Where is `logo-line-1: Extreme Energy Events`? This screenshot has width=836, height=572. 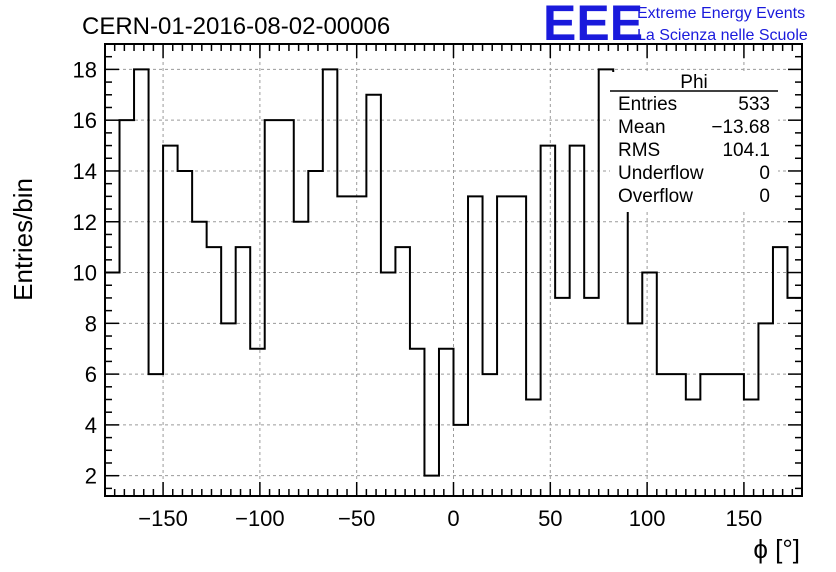
logo-line-1: Extreme Energy Events is located at coordinates (721, 13).